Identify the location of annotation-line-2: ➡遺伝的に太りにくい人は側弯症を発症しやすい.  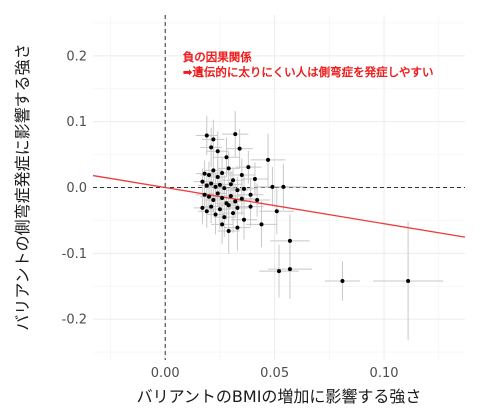
(308, 72).